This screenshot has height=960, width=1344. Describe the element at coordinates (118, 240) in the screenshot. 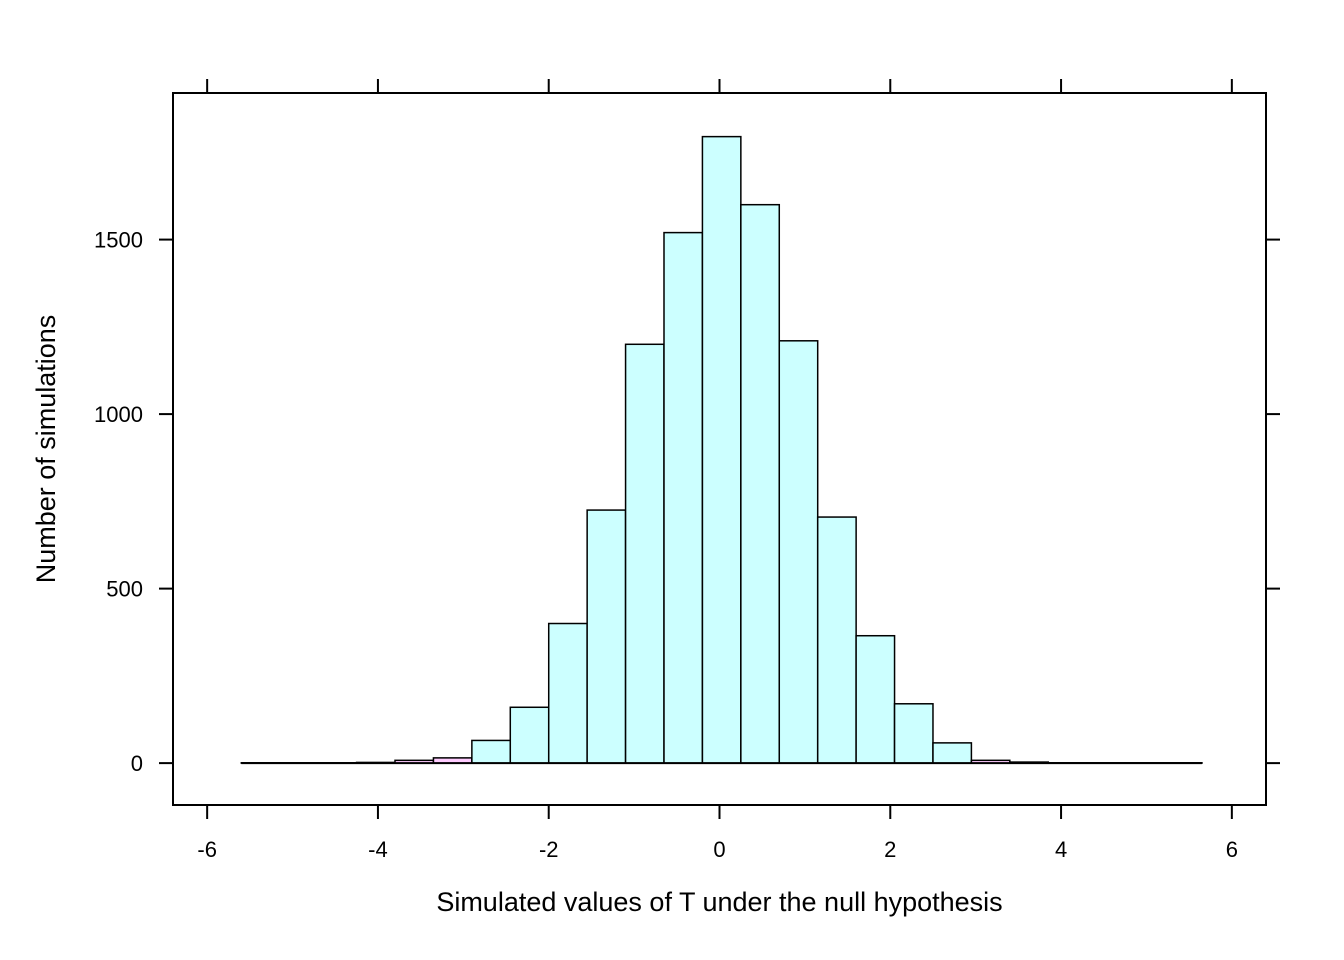

I see `y-tick-label: 1500` at that location.